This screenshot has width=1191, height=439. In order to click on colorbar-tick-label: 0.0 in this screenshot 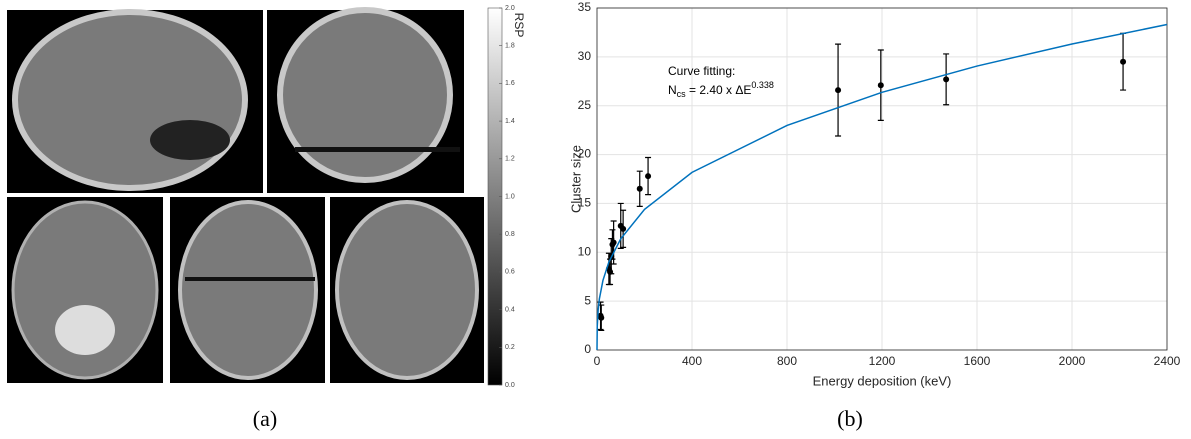, I will do `click(510, 385)`.